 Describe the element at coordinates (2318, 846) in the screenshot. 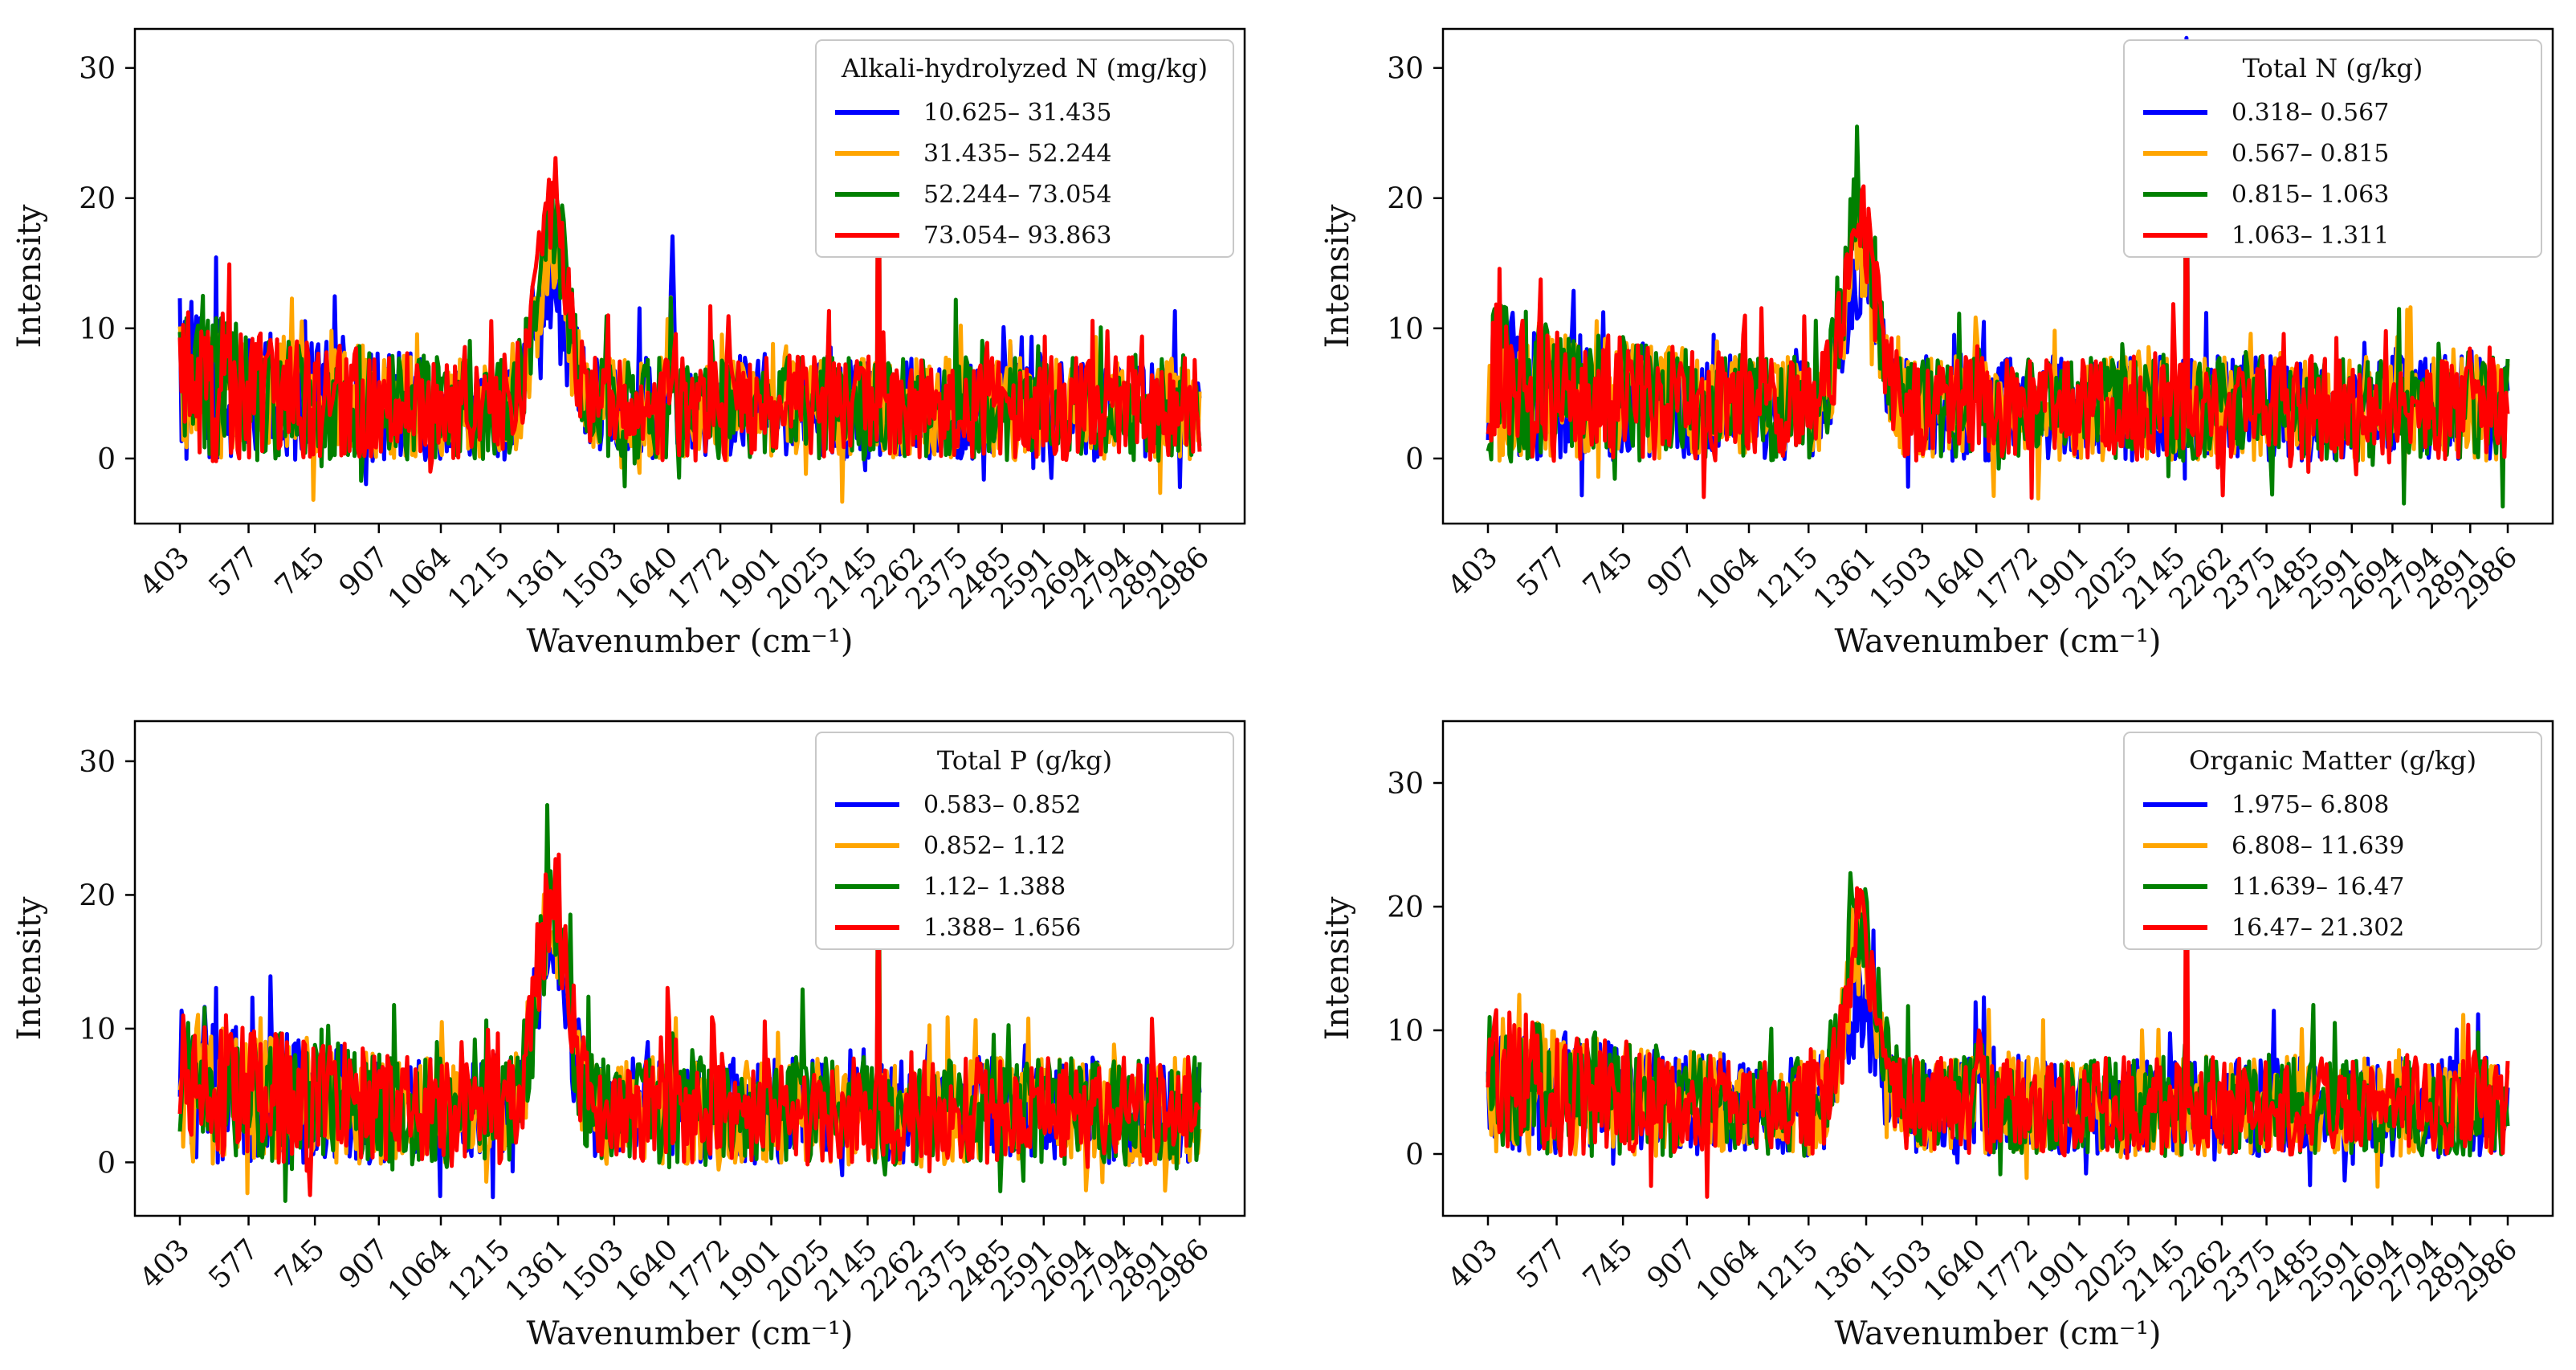

I see `legend-entry-label: 6.808– 11.639` at that location.